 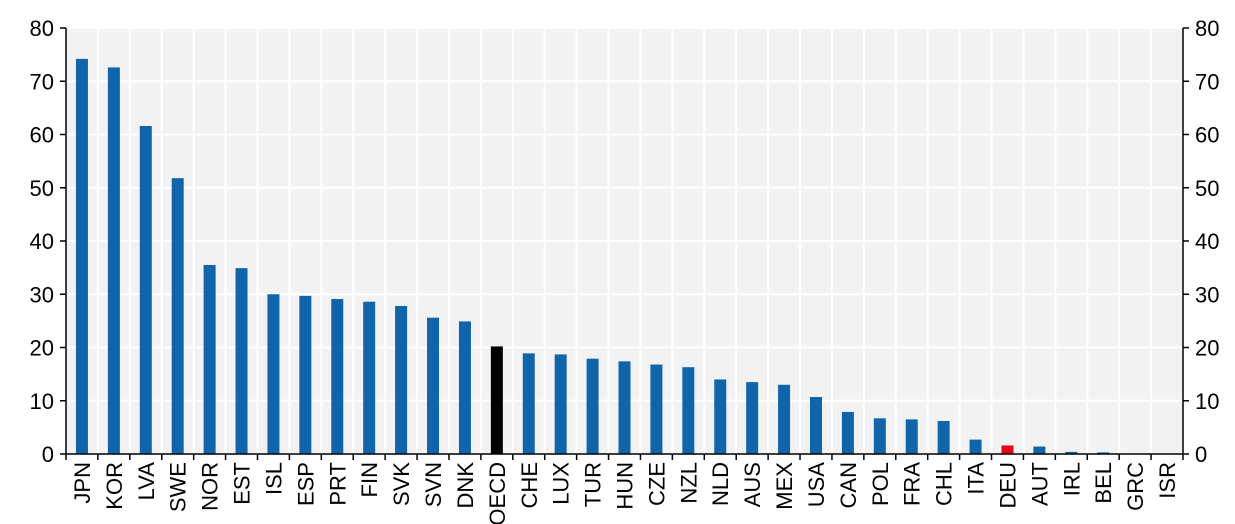 I want to click on y-tick-label-left: 40, so click(x=42, y=241).